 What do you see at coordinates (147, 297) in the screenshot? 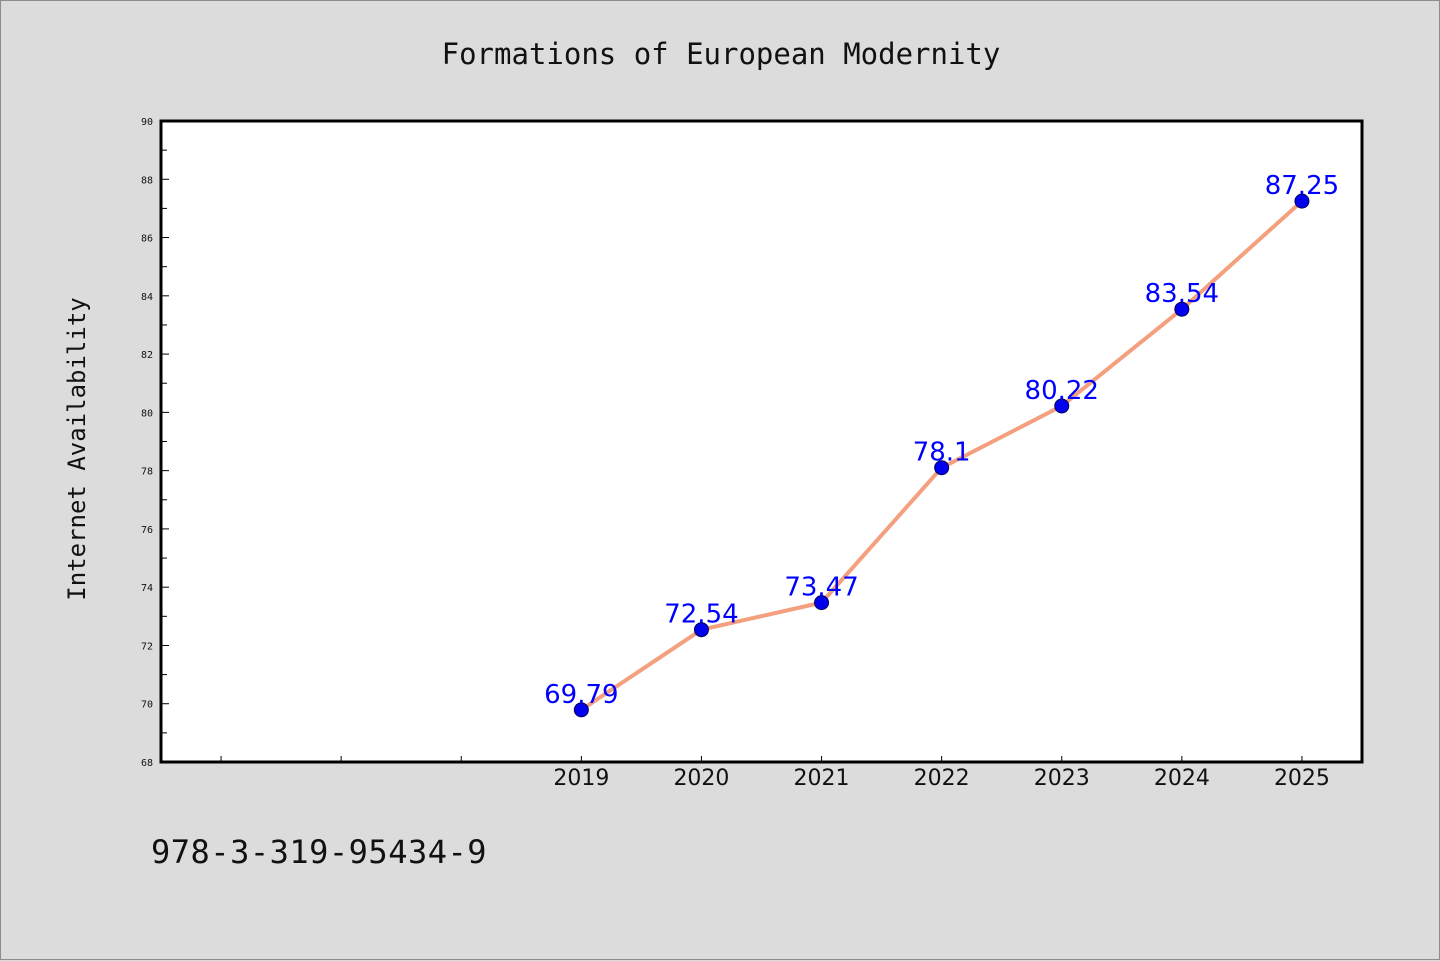
I see `y-tick-label: 84` at bounding box center [147, 297].